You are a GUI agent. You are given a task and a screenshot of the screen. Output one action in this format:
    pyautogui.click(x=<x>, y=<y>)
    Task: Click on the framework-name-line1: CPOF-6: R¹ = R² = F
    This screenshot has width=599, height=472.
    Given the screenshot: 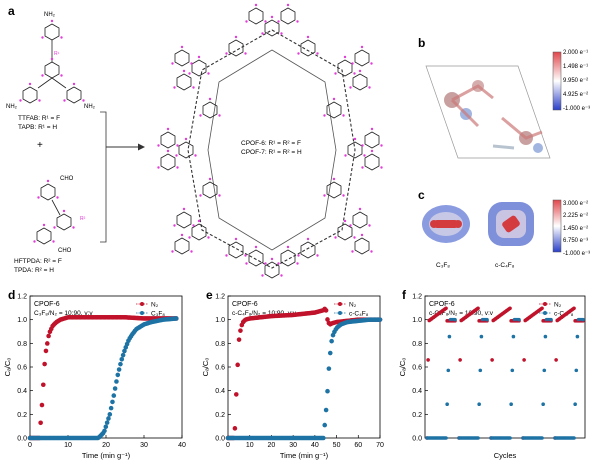 What is the action you would take?
    pyautogui.click(x=271, y=143)
    